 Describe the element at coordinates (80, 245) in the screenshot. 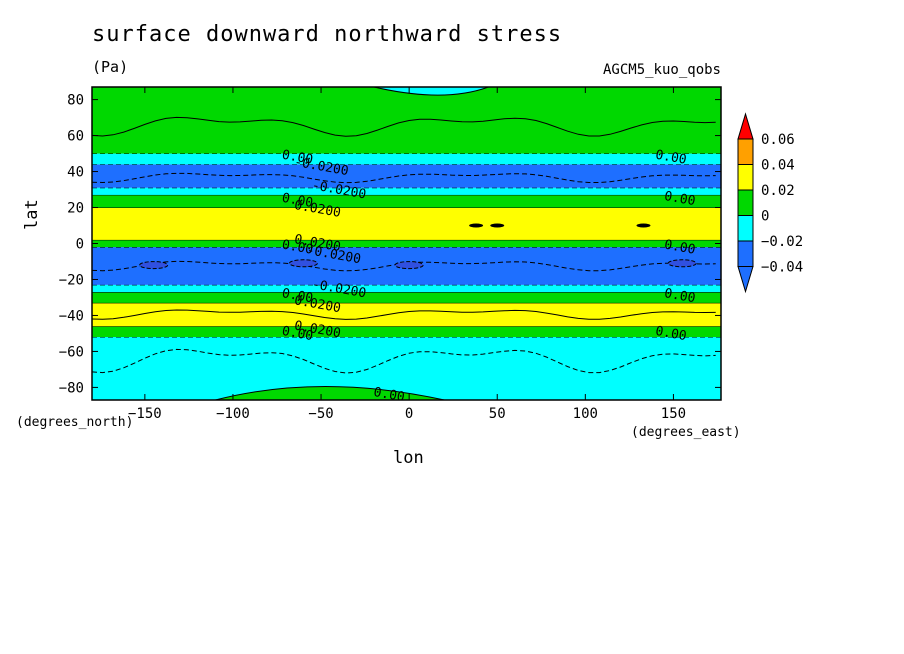

I see `y-tick-label: 0` at that location.